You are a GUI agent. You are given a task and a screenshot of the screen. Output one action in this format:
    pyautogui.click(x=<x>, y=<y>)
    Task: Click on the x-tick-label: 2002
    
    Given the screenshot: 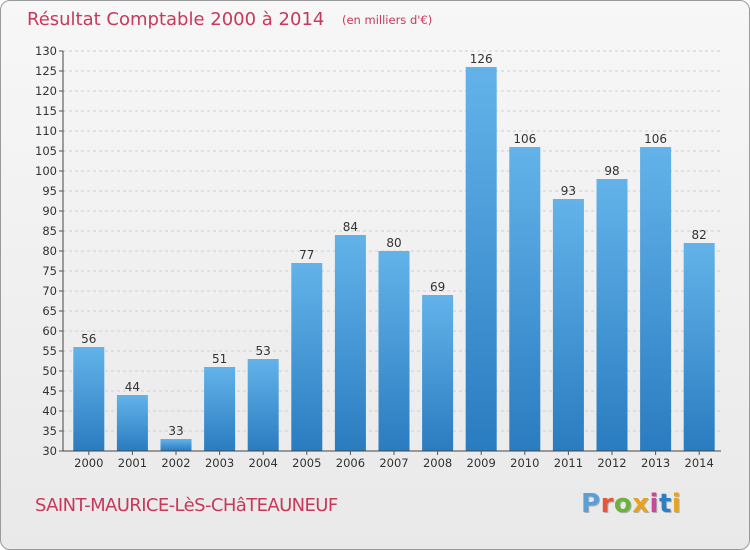 What is the action you would take?
    pyautogui.click(x=175, y=463)
    